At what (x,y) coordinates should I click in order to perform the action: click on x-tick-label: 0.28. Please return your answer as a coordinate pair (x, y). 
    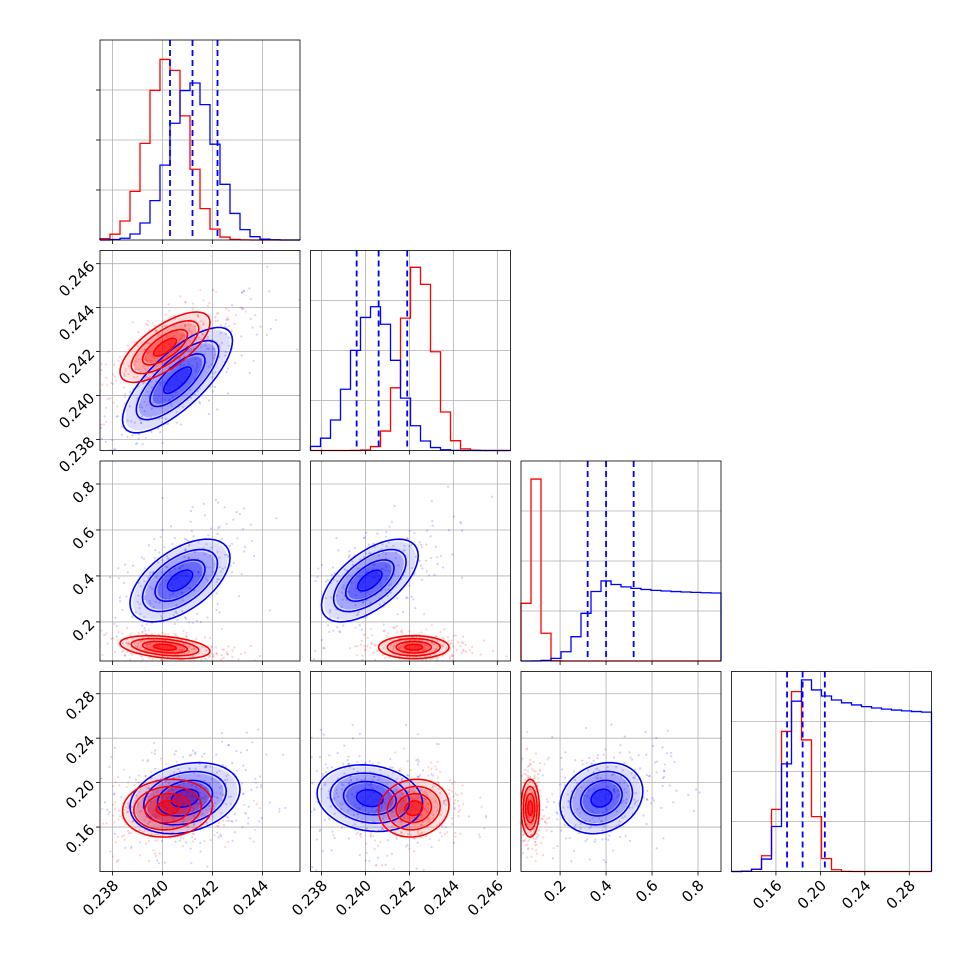
    Looking at the image, I should click on (901, 894).